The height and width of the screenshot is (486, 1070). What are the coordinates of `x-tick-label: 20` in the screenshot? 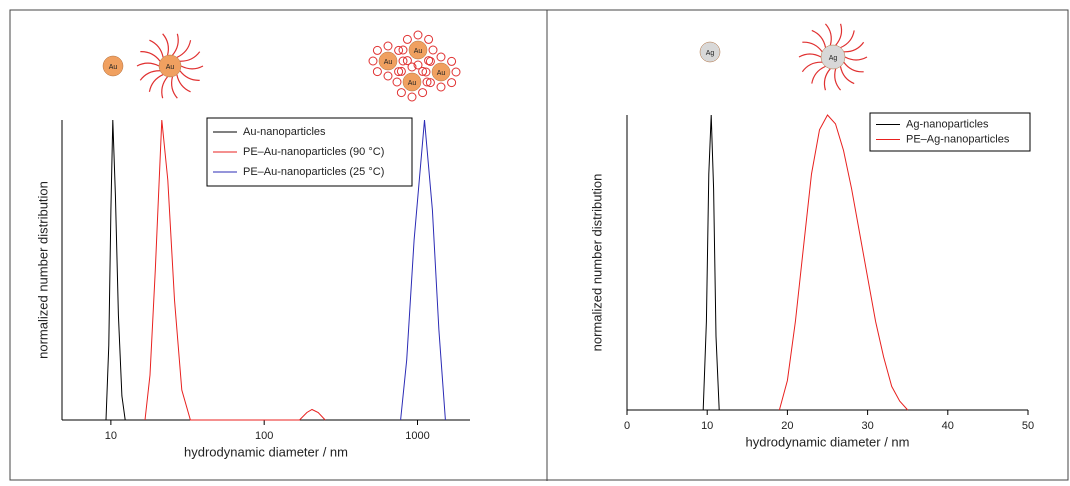 It's located at (787, 426).